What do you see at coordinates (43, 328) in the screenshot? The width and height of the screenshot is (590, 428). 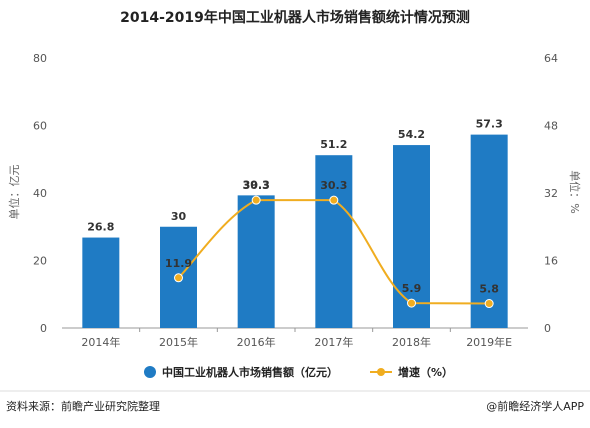 I see `y-tick-left: 0` at bounding box center [43, 328].